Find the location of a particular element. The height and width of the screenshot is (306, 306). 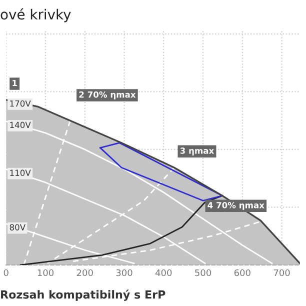

x-tick-label: 500 is located at coordinates (203, 272).